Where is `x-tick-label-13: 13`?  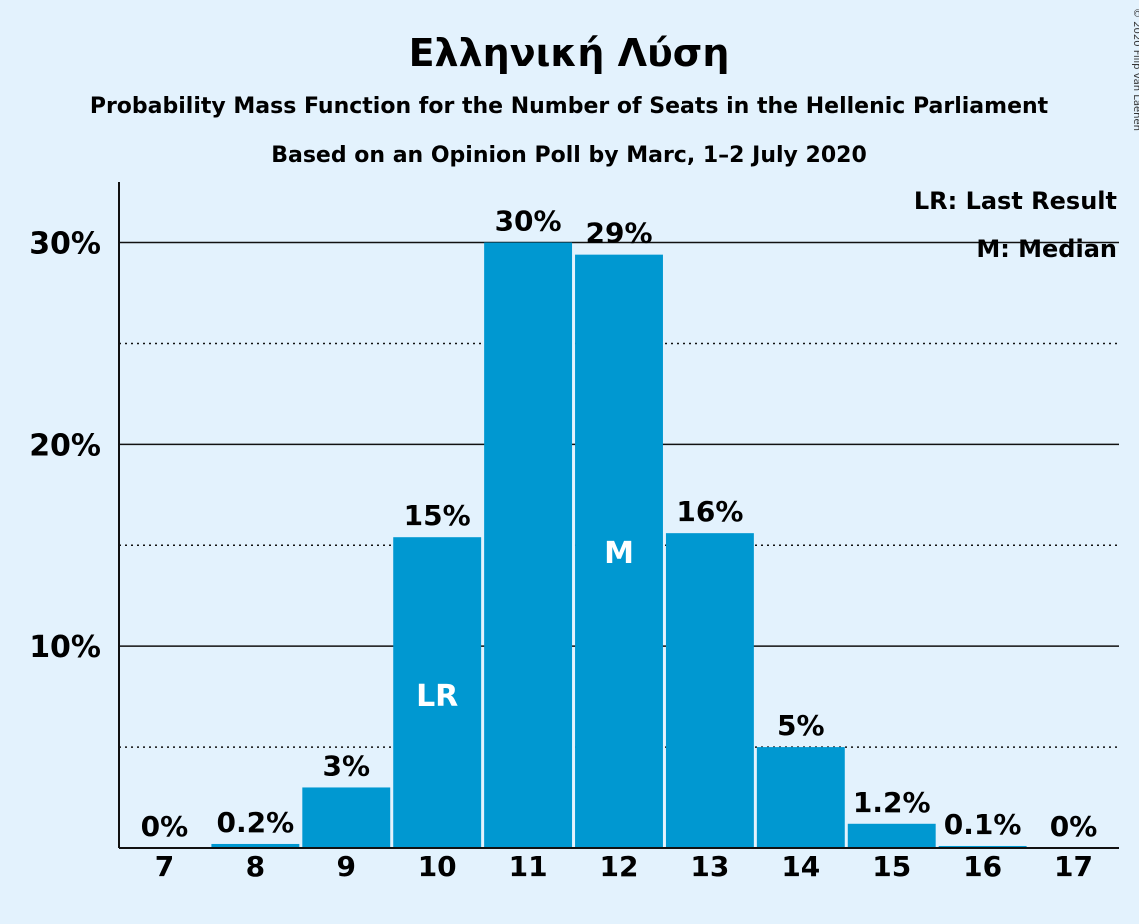
x-tick-label-13: 13 is located at coordinates (709, 866).